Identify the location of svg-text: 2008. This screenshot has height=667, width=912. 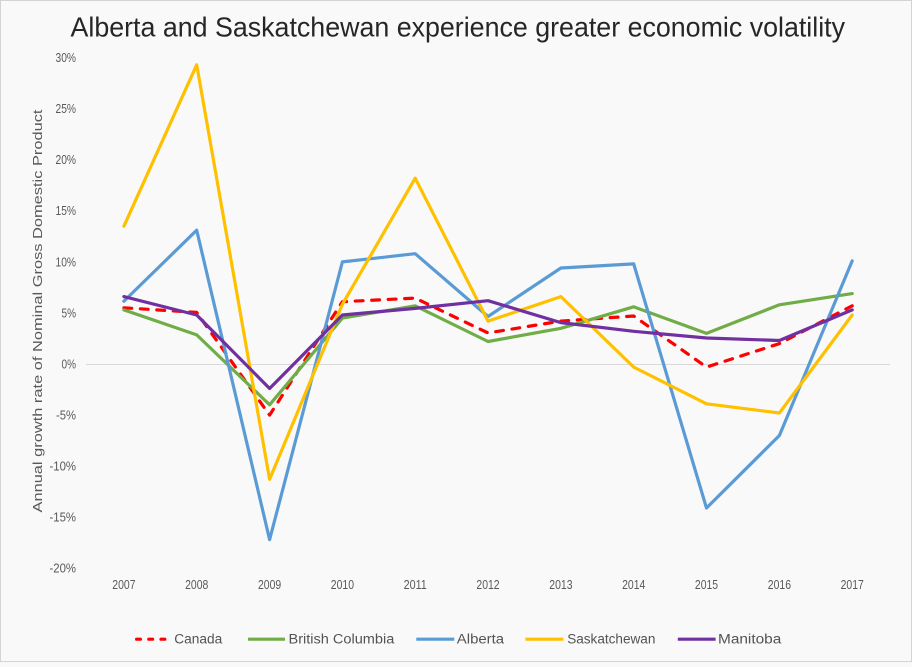
(196, 585).